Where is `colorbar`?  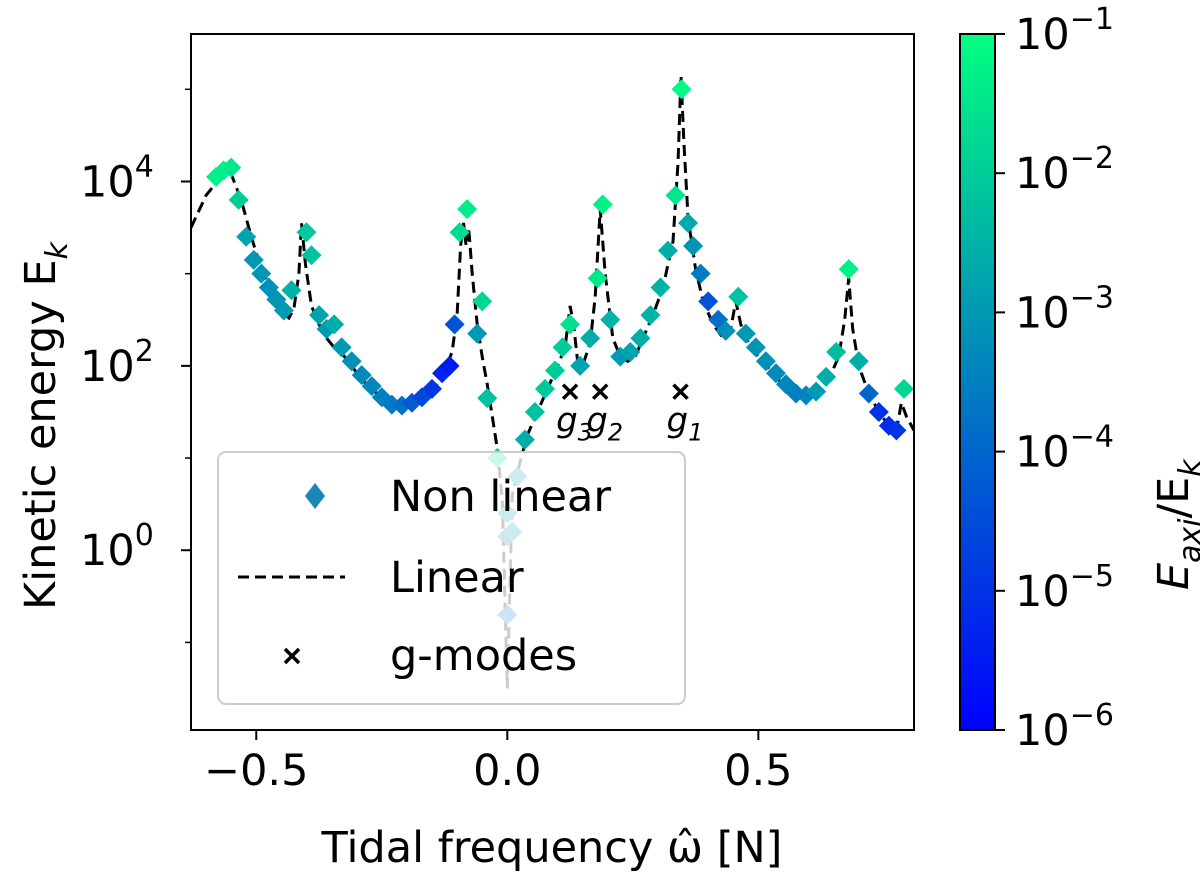 colorbar is located at coordinates (977, 382).